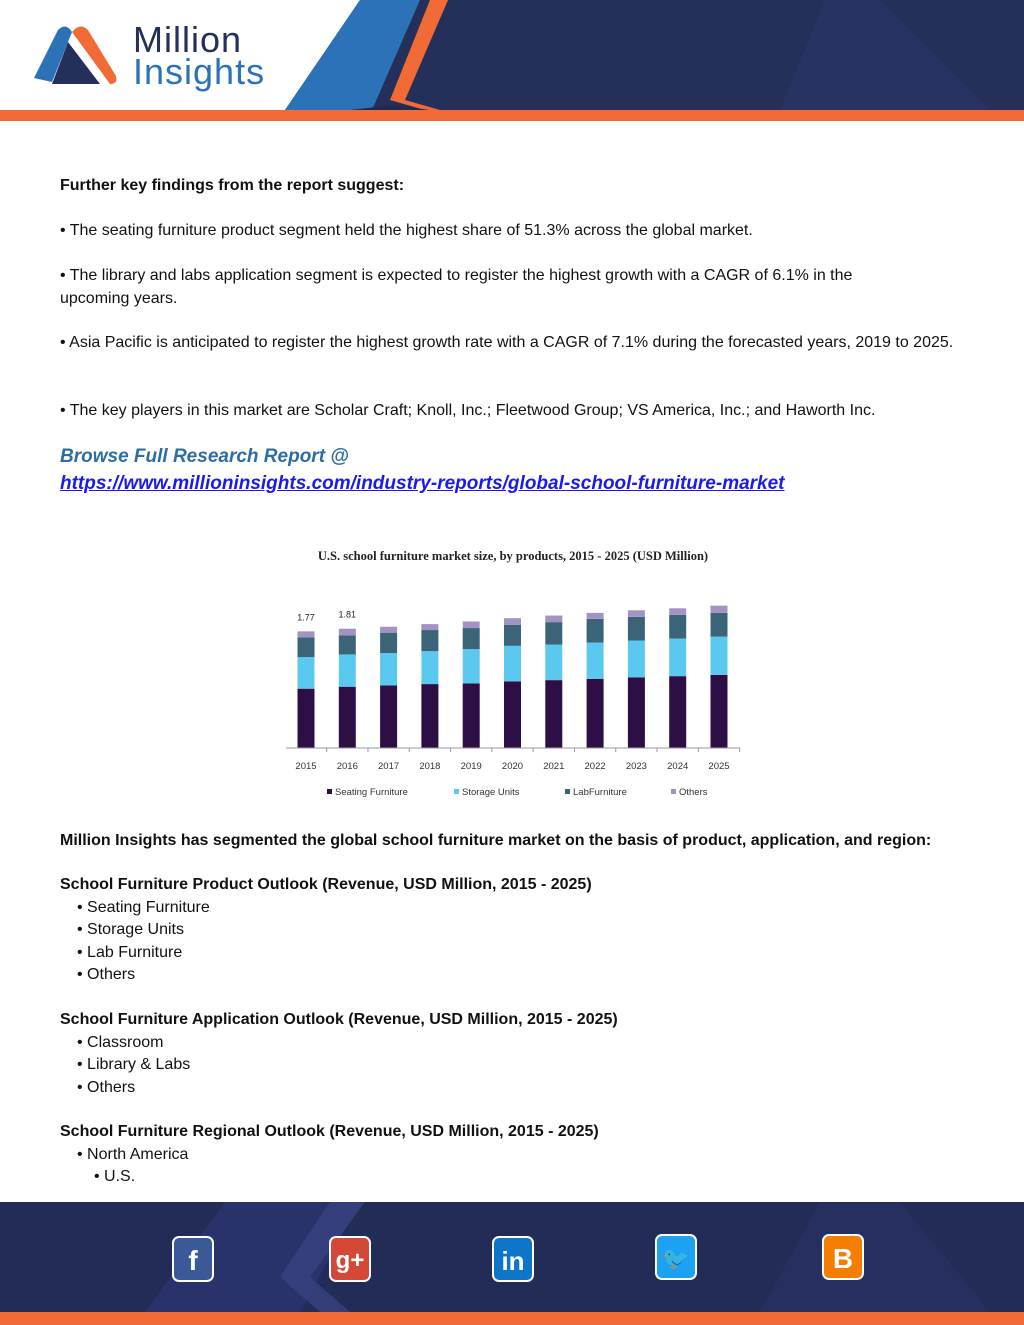 The height and width of the screenshot is (1325, 1024). Describe the element at coordinates (389, 643) in the screenshot. I see `bar-labfurniture-2017` at that location.